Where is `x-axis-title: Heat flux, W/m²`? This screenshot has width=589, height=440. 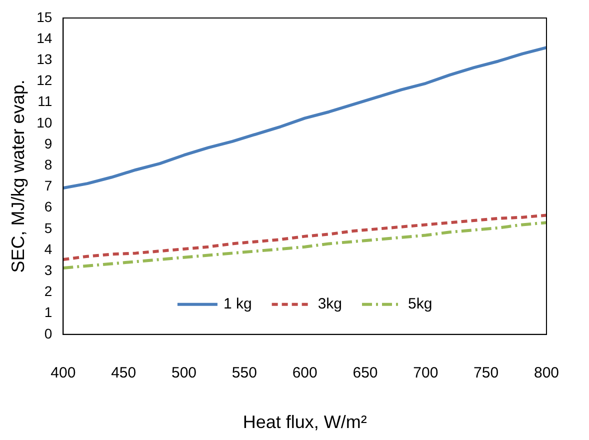 x-axis-title: Heat flux, W/m² is located at coordinates (304, 422).